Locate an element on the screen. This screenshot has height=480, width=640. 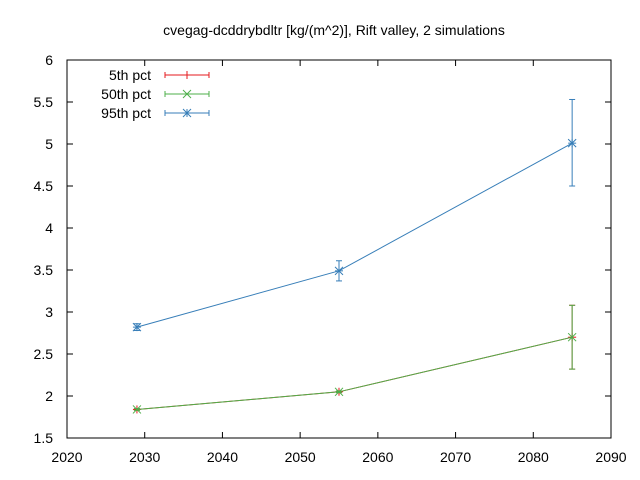
y-tick-label: 4 is located at coordinates (49, 228).